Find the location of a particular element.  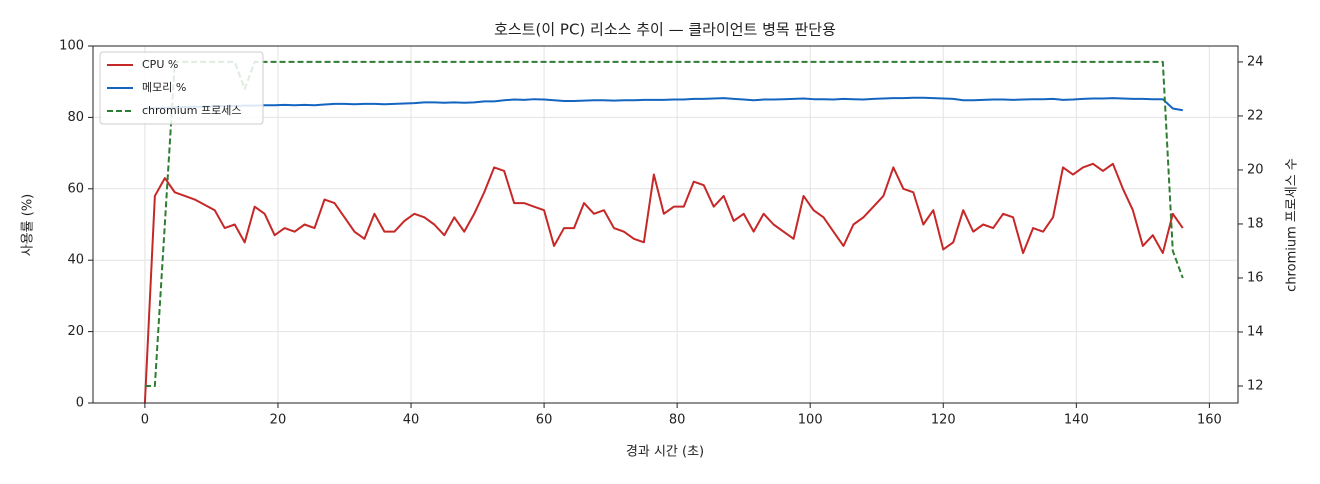

y2-axis-label: chromium 프로세스 수 is located at coordinates (1292, 225).